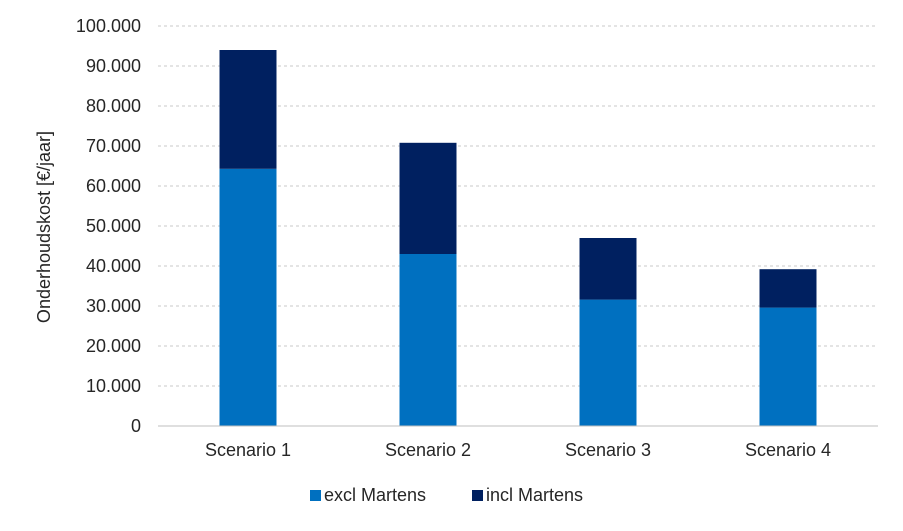 The image size is (903, 531). Describe the element at coordinates (248, 450) in the screenshot. I see `x-tick-label: Scenario 1` at that location.